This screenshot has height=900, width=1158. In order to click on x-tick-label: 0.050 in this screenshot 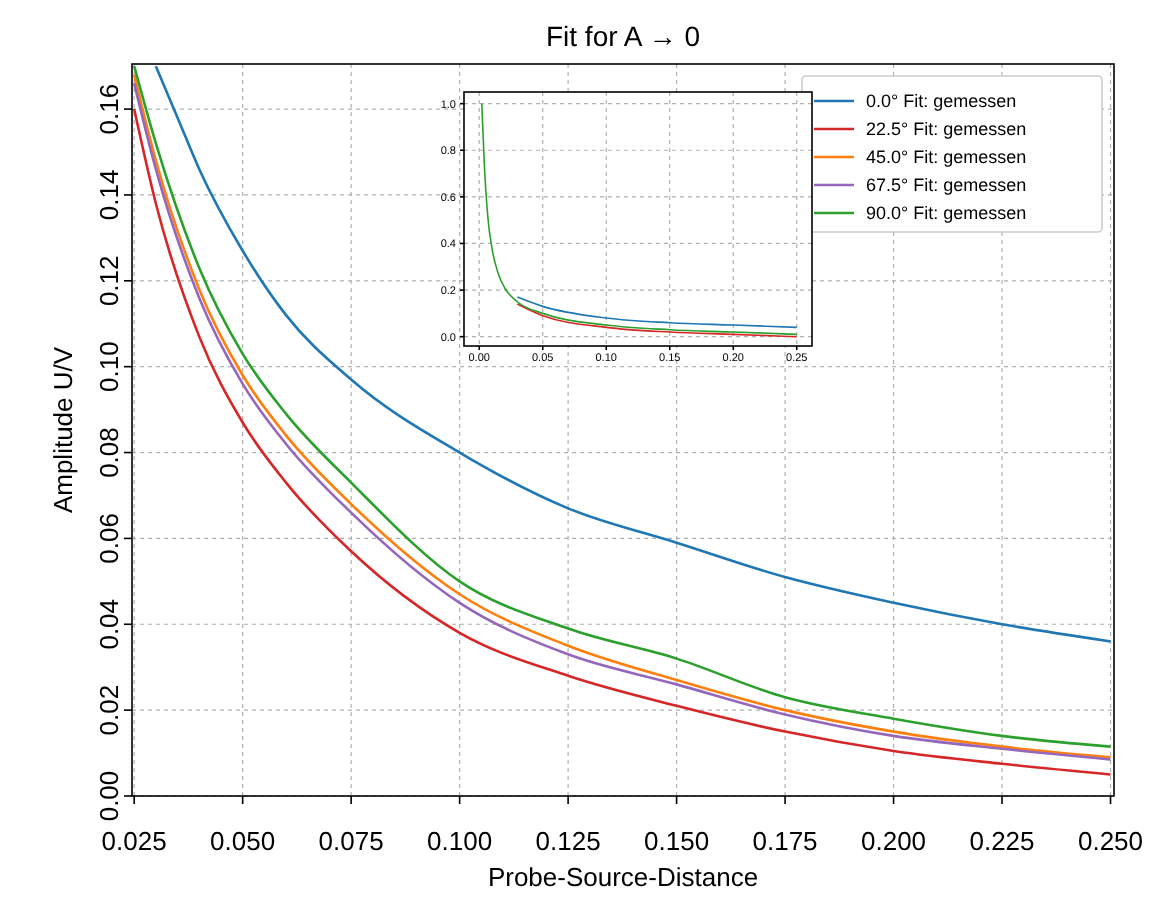, I will do `click(243, 841)`.